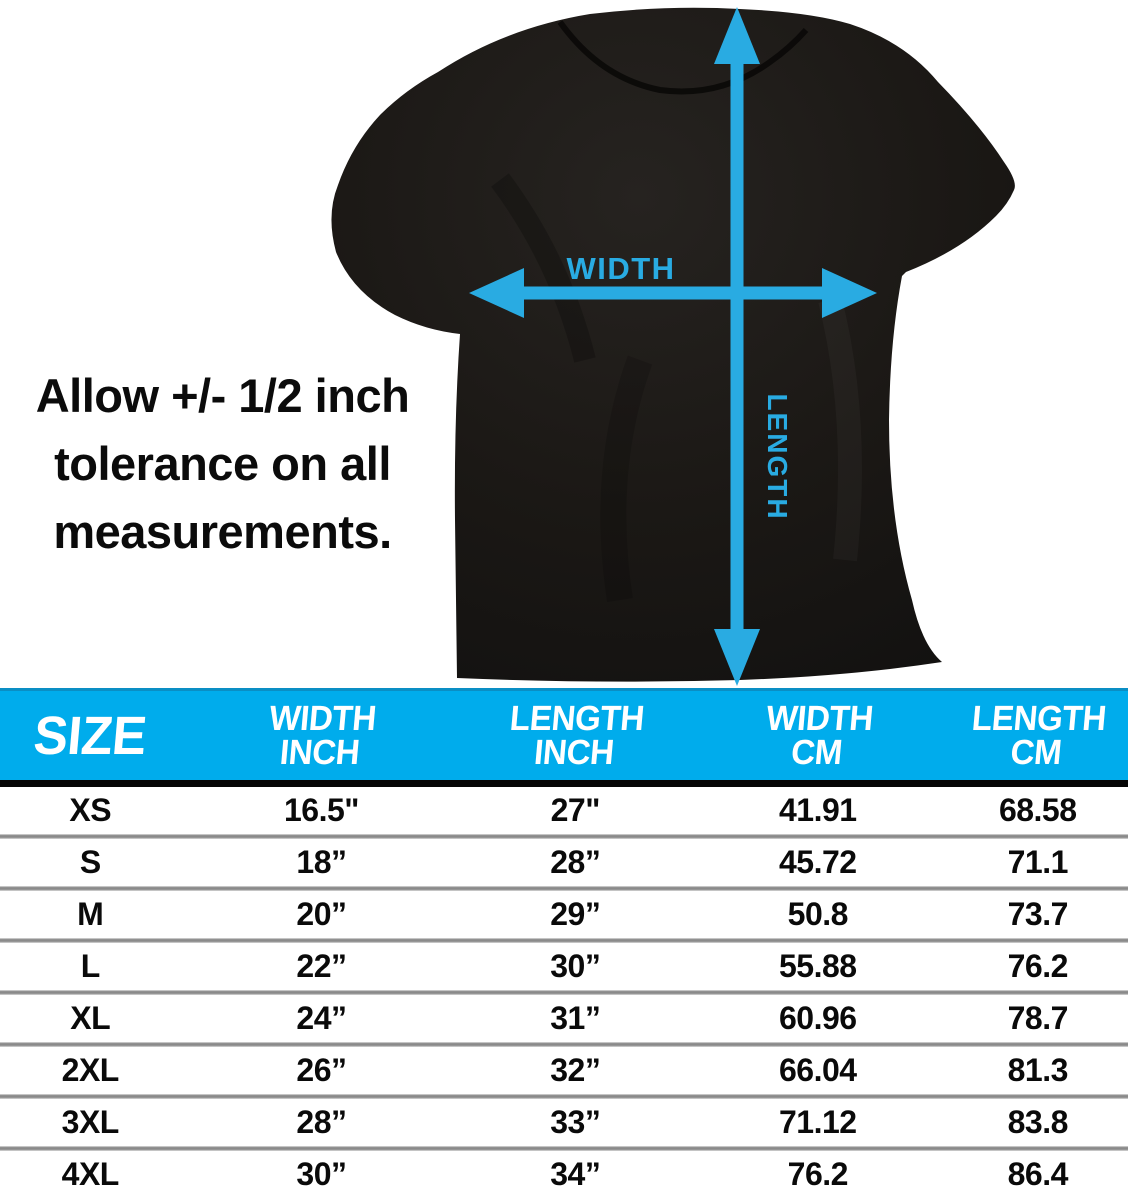  What do you see at coordinates (575, 862) in the screenshot?
I see `cell-length-inch: 28”` at bounding box center [575, 862].